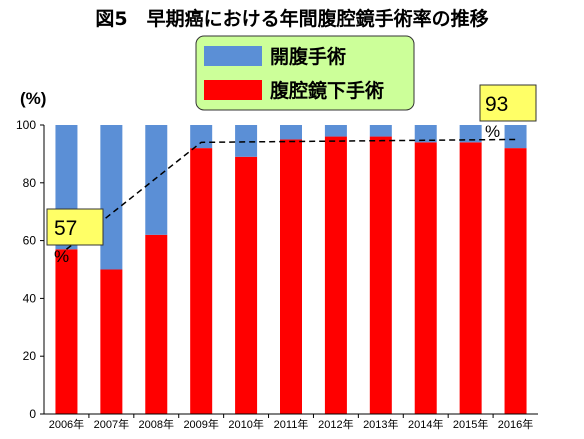  I want to click on callout-unit-2016: %, so click(492, 131).